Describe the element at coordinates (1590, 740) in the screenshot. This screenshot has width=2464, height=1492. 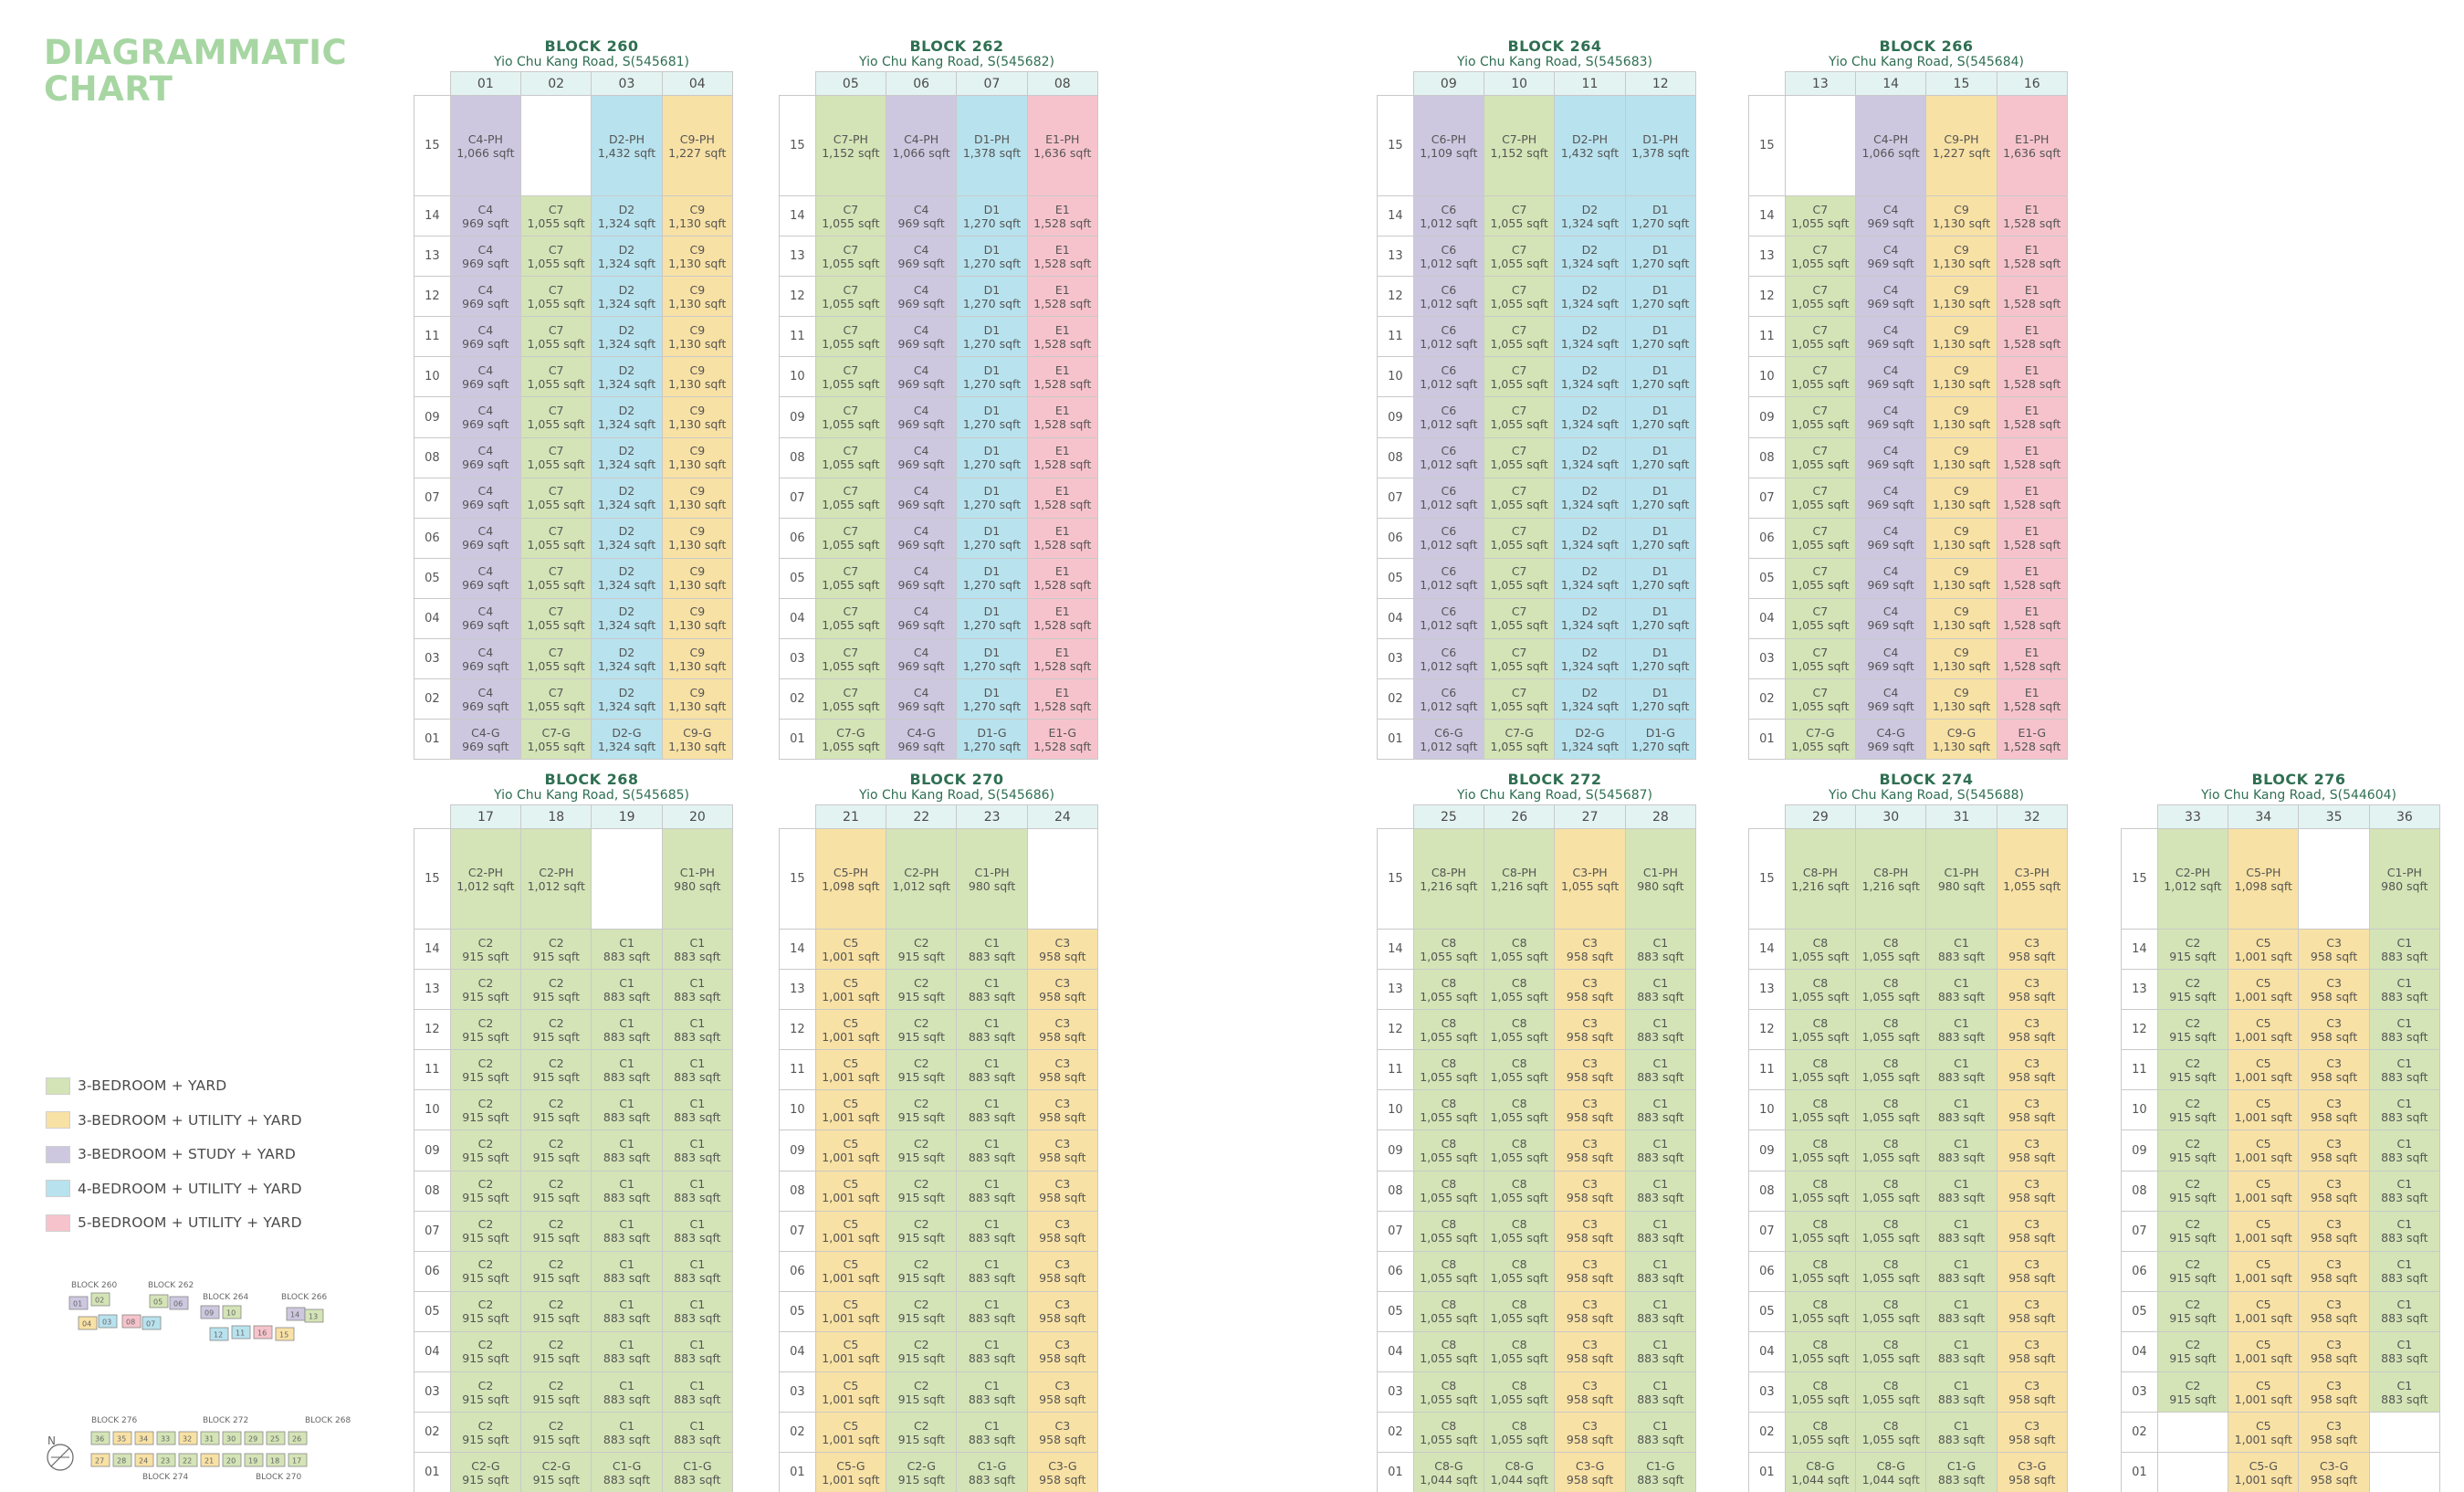
I see `unit-cell: D2-G 1,324 sqft` at that location.